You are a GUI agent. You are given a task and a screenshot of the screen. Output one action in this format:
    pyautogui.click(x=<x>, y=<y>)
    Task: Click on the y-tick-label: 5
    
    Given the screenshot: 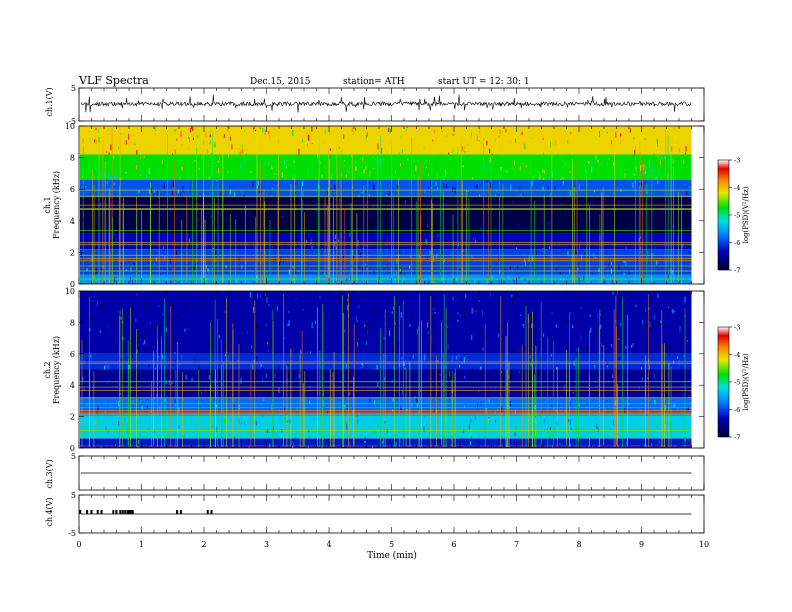 What is the action you would take?
    pyautogui.click(x=73, y=495)
    